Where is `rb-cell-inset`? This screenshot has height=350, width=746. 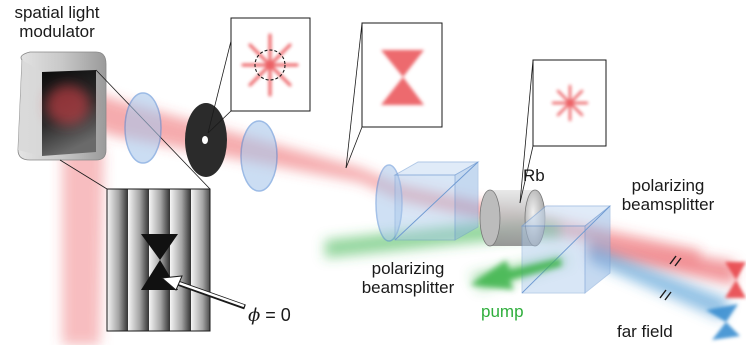 rb-cell-inset is located at coordinates (569, 103).